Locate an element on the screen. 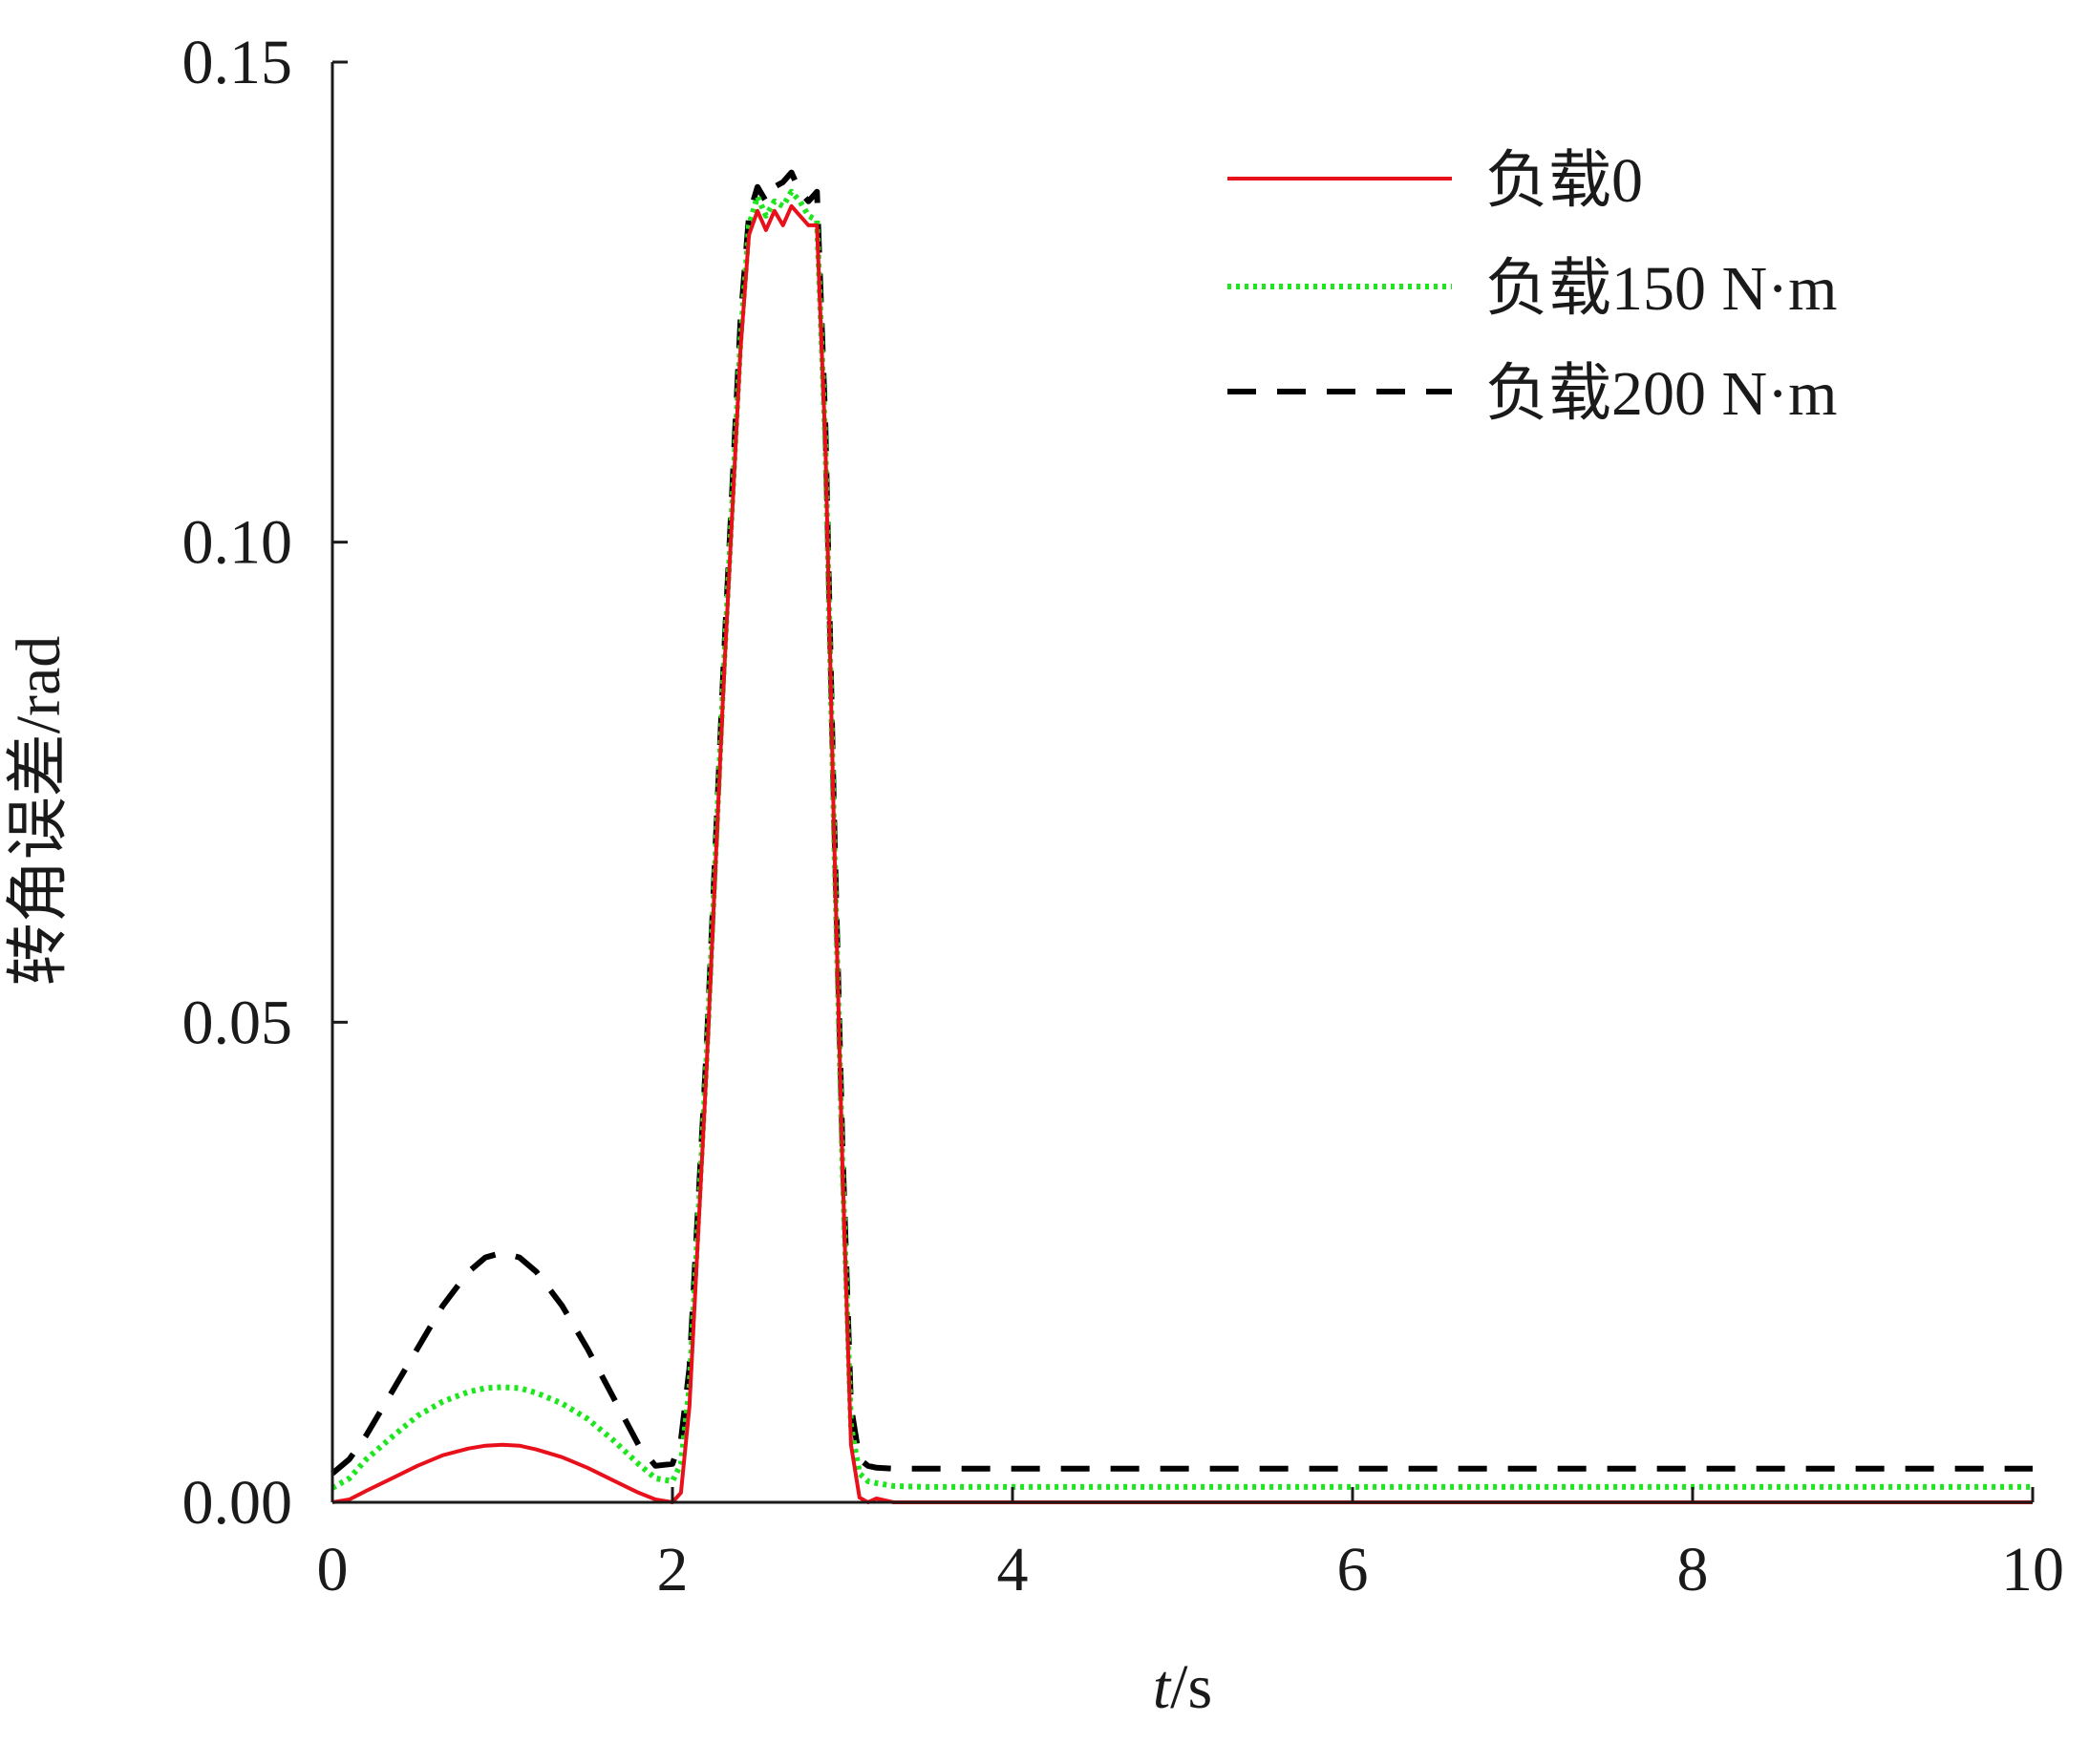 The height and width of the screenshot is (1764, 2089). y-tick-label: 0.10 is located at coordinates (238, 543).